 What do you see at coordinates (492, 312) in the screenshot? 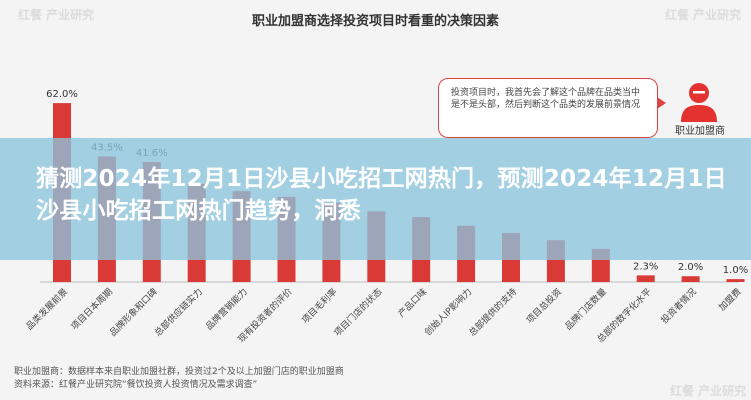
I see `category-label-11: 总部提供的支持` at bounding box center [492, 312].